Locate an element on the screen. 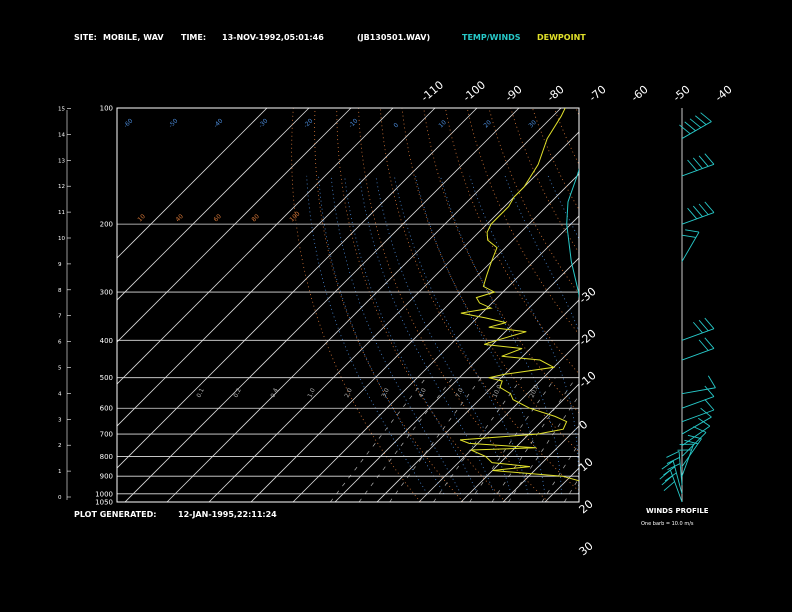 Image resolution: width=792 pixels, height=612 pixels. dry-adiabat-label: 80 is located at coordinates (255, 218).